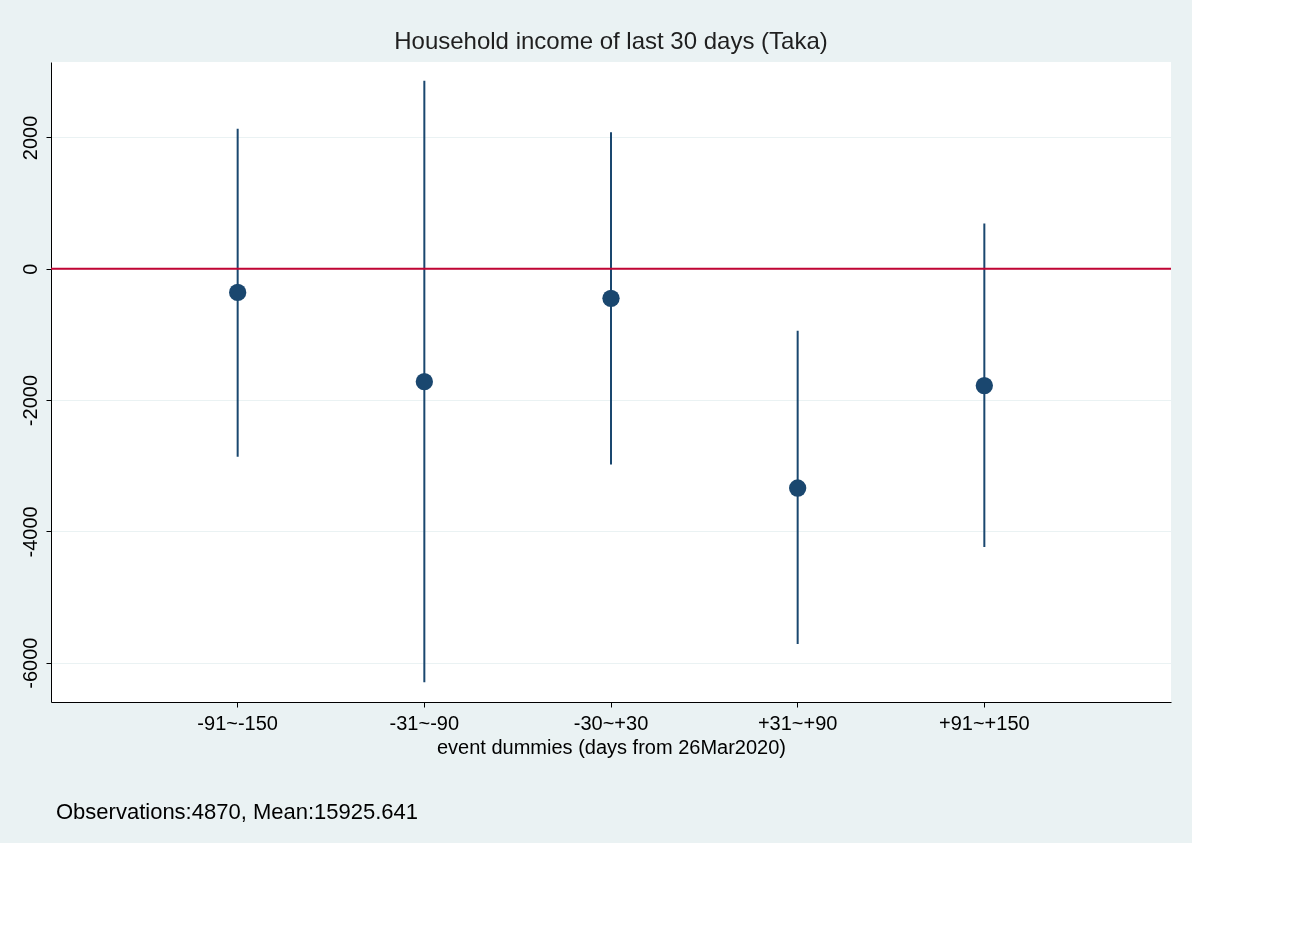  I want to click on y-tick-label: 0, so click(29, 269).